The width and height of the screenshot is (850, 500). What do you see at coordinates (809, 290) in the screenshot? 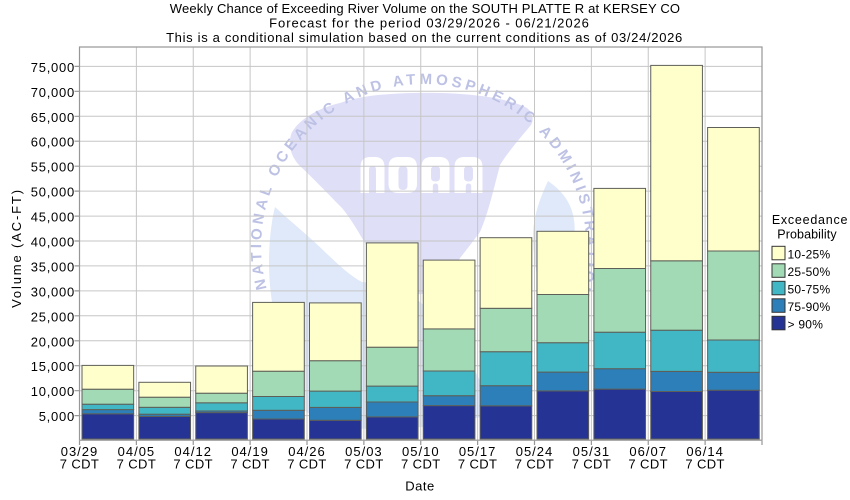
I see `svg-text: 50-75%` at bounding box center [809, 290].